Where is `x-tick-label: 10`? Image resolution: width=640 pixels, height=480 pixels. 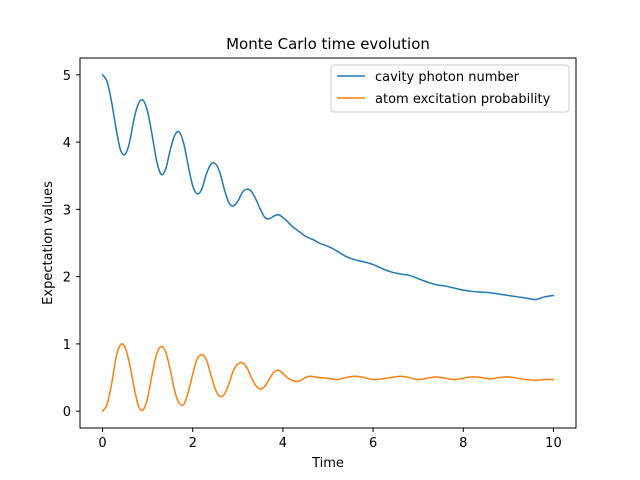 x-tick-label: 10 is located at coordinates (553, 443).